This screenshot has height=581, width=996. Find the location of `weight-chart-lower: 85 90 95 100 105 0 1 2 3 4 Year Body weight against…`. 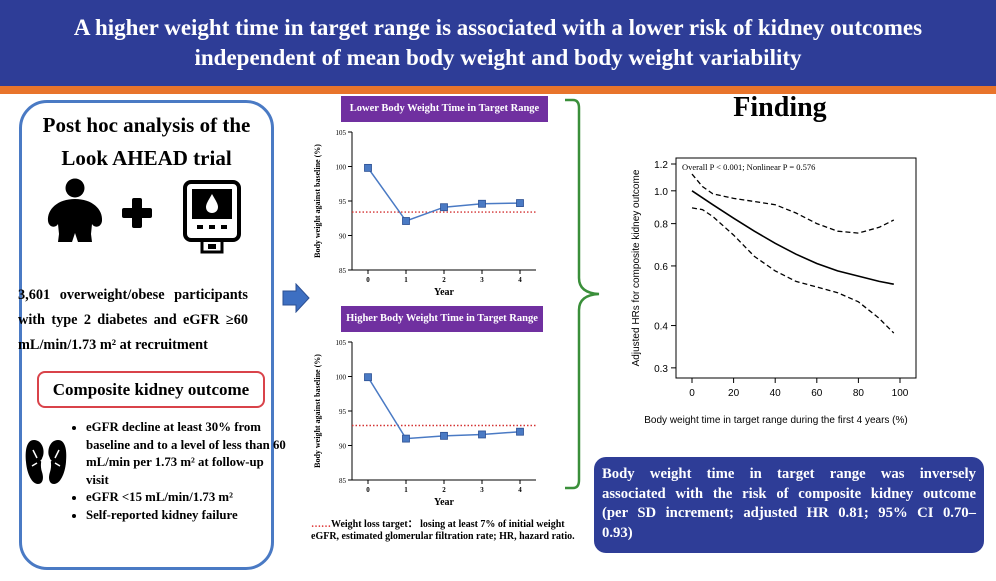

weight-chart-lower: 85 90 95 100 105 0 1 2 3 4 Year Body weight against… is located at coordinates (424, 213).